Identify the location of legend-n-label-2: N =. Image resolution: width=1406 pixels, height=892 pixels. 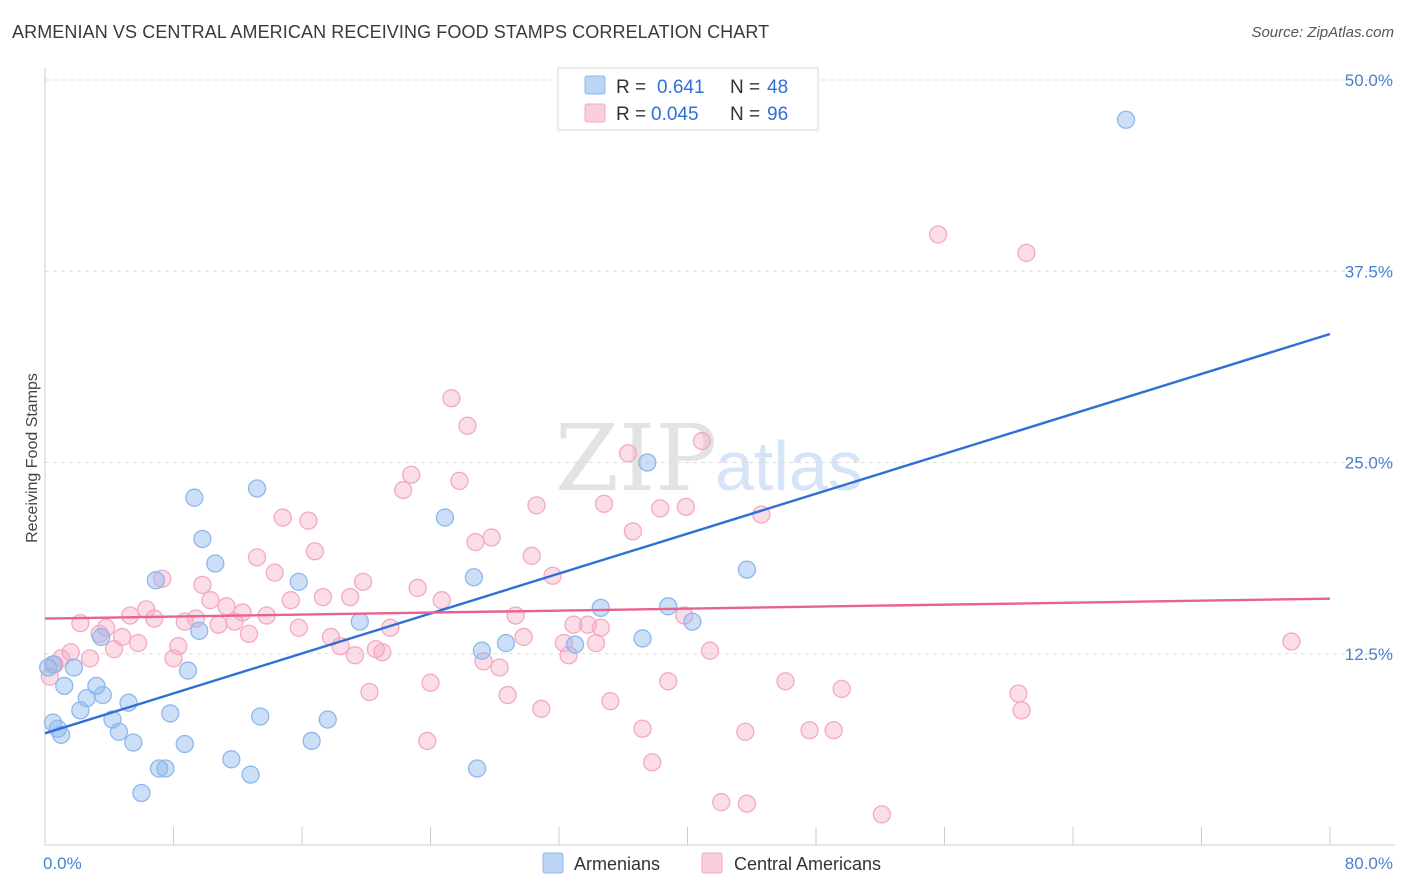
(745, 114).